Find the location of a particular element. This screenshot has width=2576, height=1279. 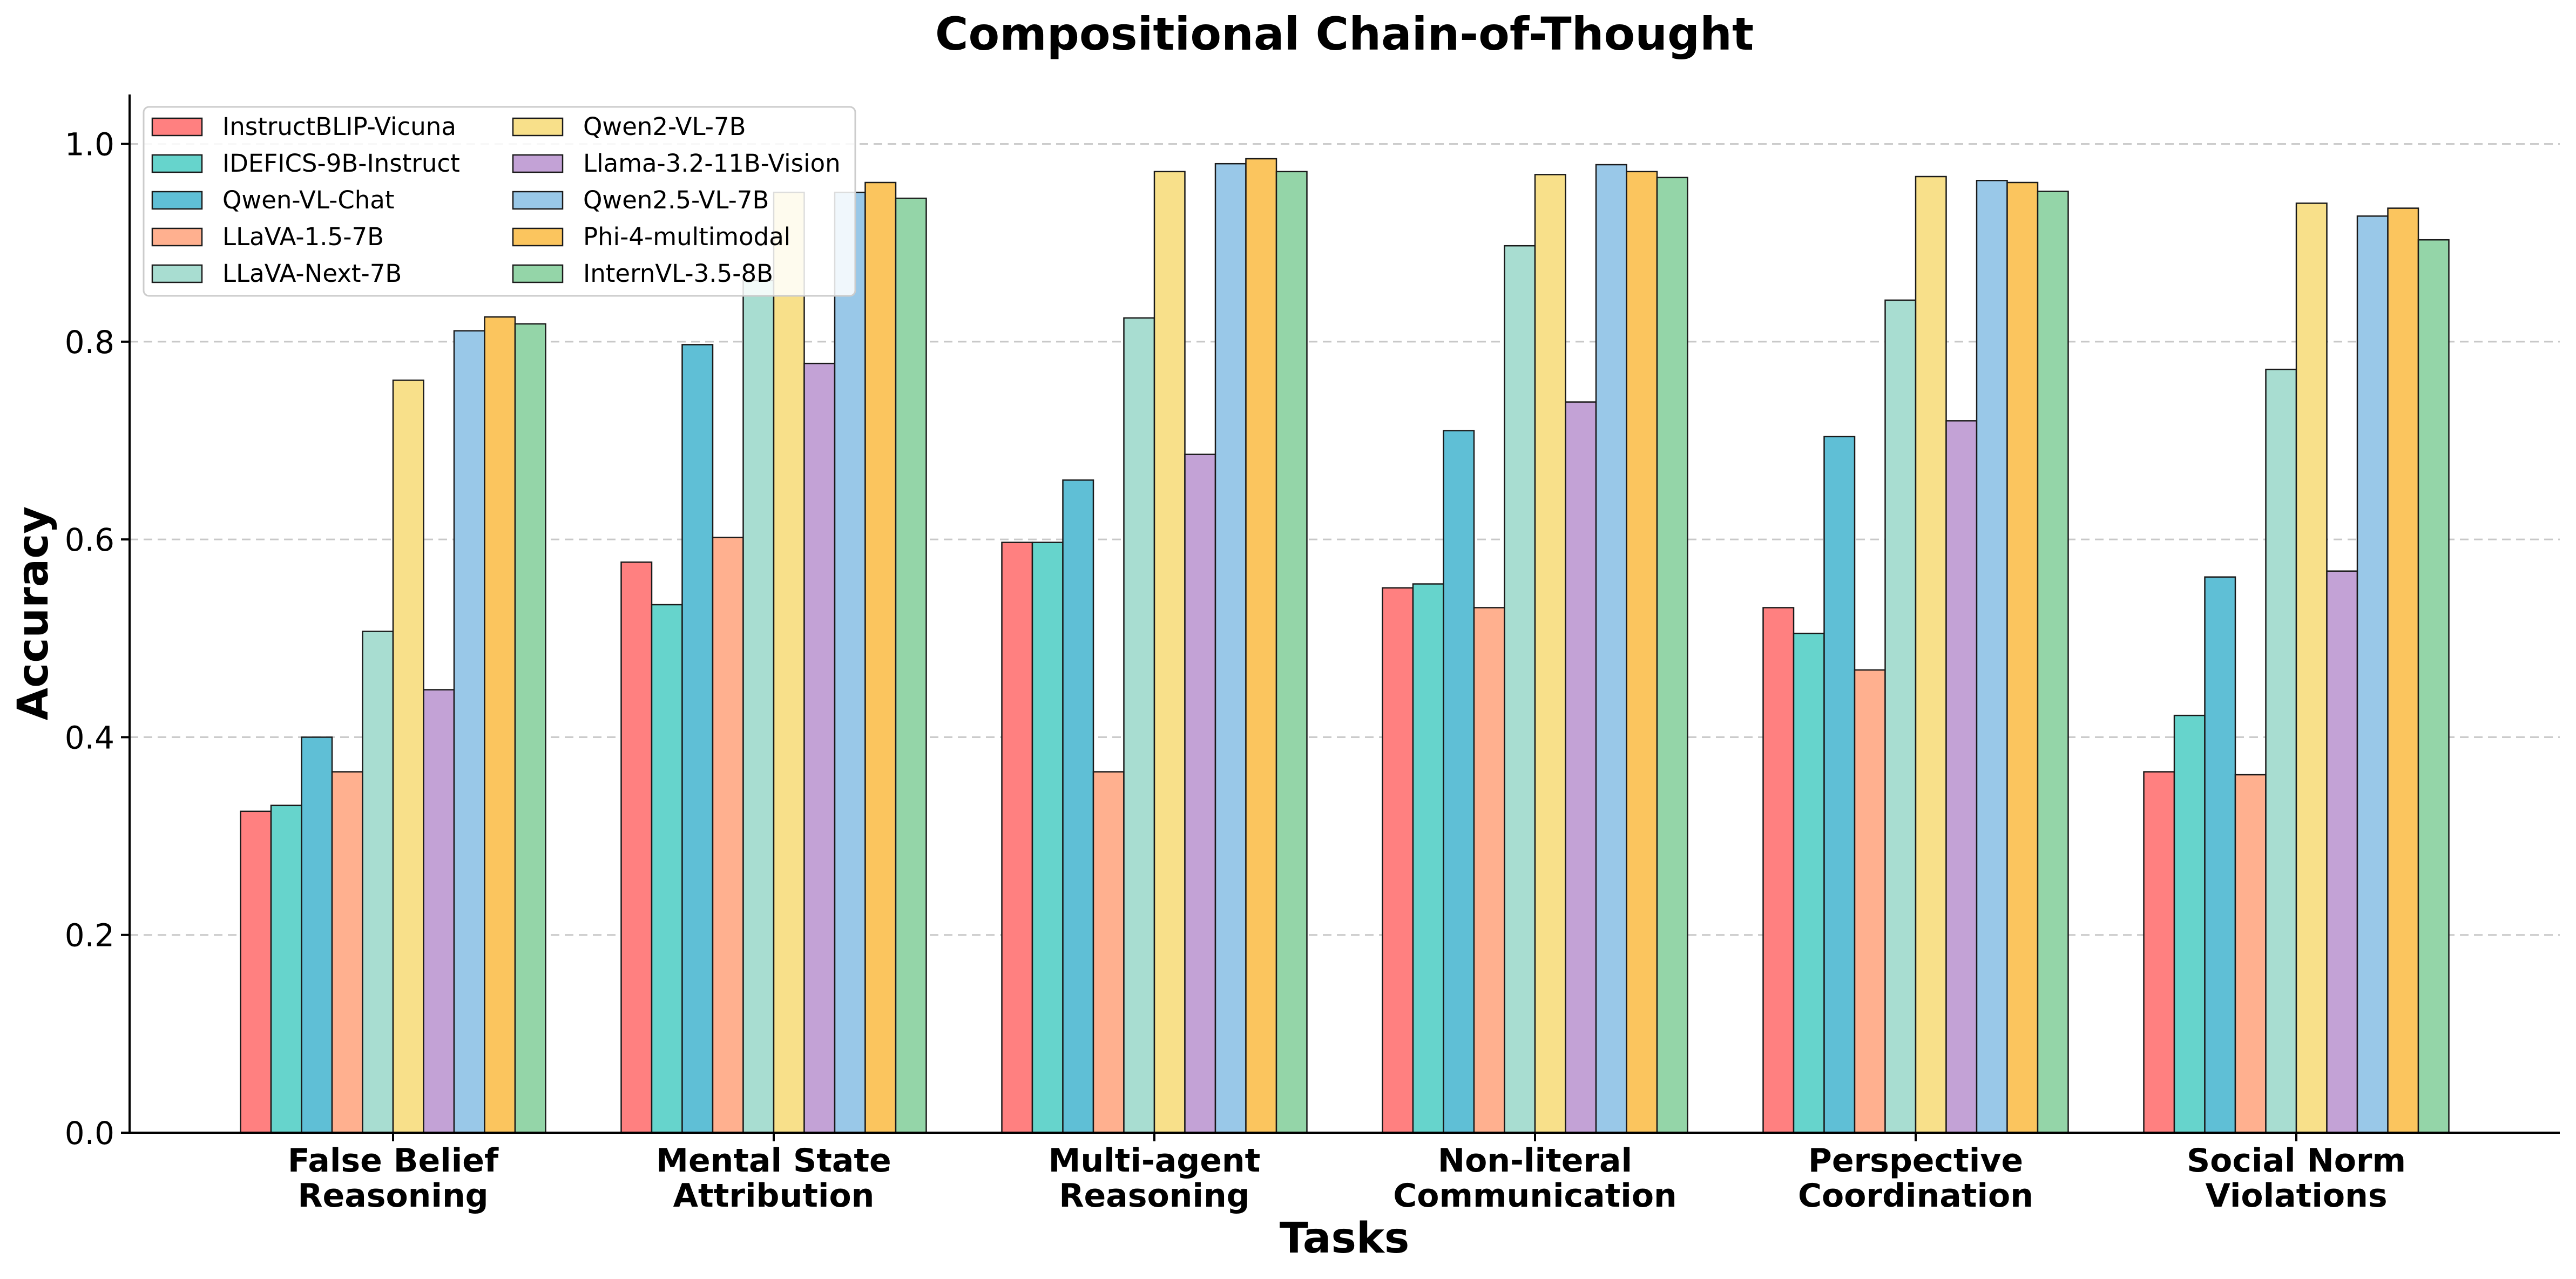

legend-label: Phi-4-multimodal is located at coordinates (687, 236).